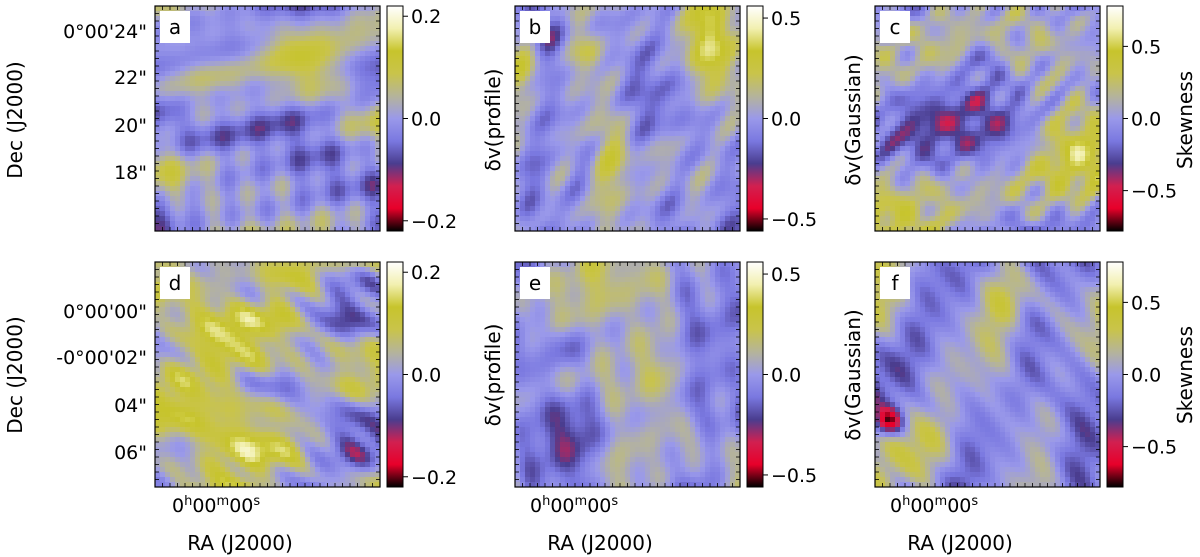 The height and width of the screenshot is (557, 1200). I want to click on colorbar-tick-label: −0.2, so click(434, 222).